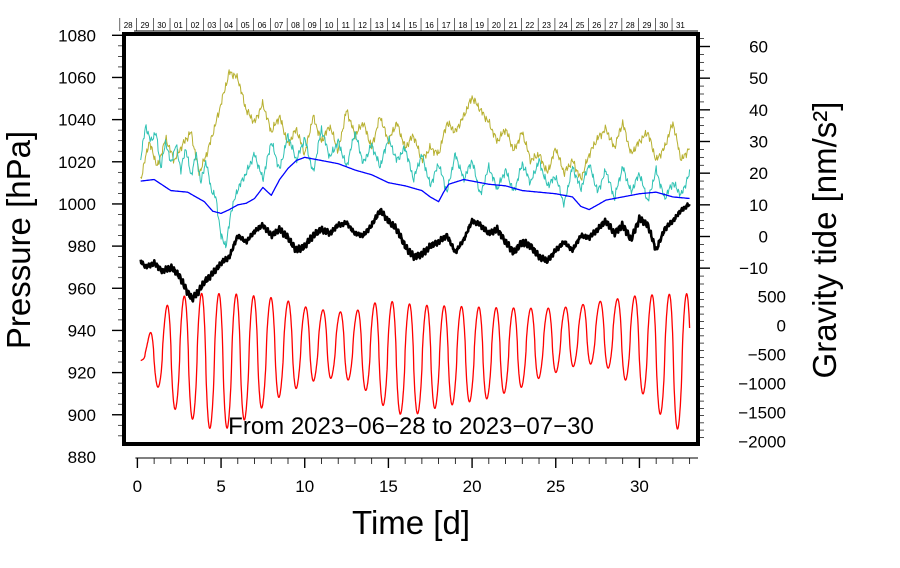 The image size is (900, 568). I want to click on time-axis: 0 5 10 15 20 25 30, so click(415, 476).